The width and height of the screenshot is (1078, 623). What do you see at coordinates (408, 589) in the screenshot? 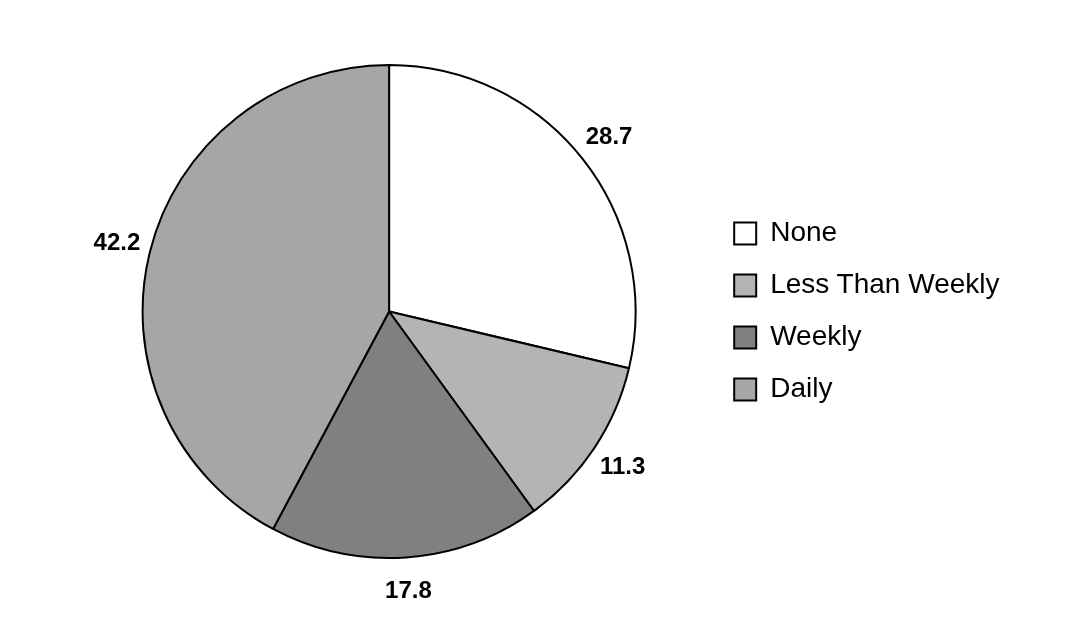
I see `data-label: 17.8` at bounding box center [408, 589].